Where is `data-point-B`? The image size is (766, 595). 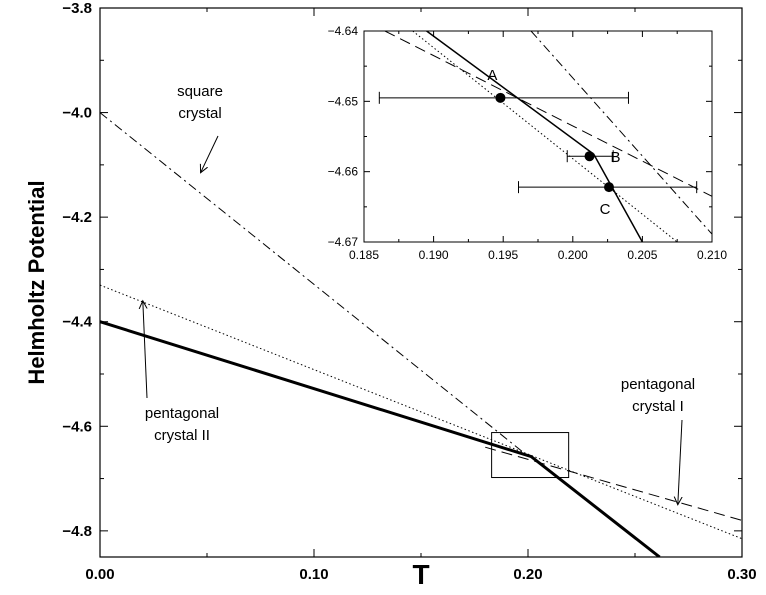
data-point-B is located at coordinates (589, 156).